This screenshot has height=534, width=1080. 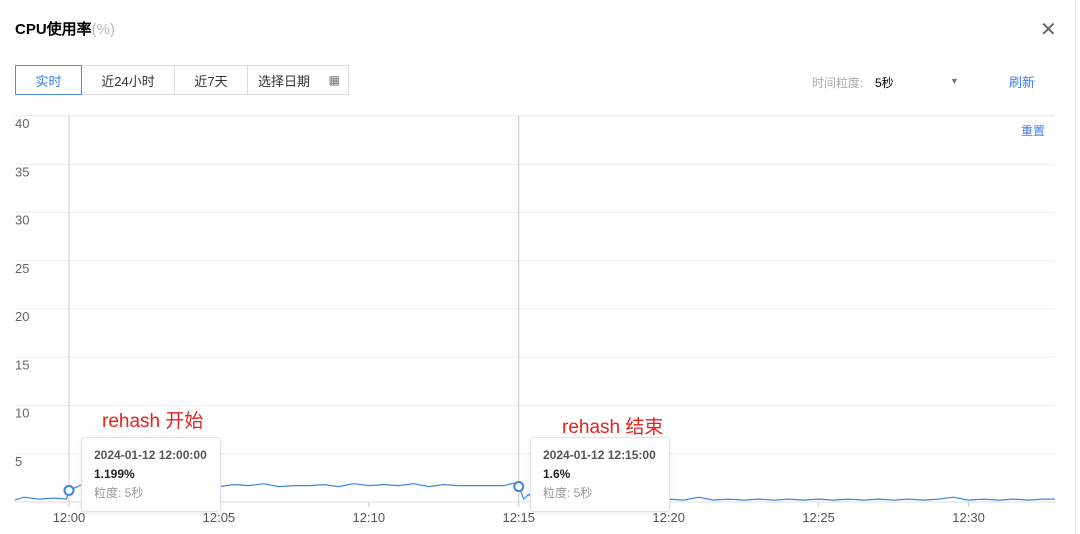 What do you see at coordinates (818, 517) in the screenshot?
I see `x-tick-label: 12:25` at bounding box center [818, 517].